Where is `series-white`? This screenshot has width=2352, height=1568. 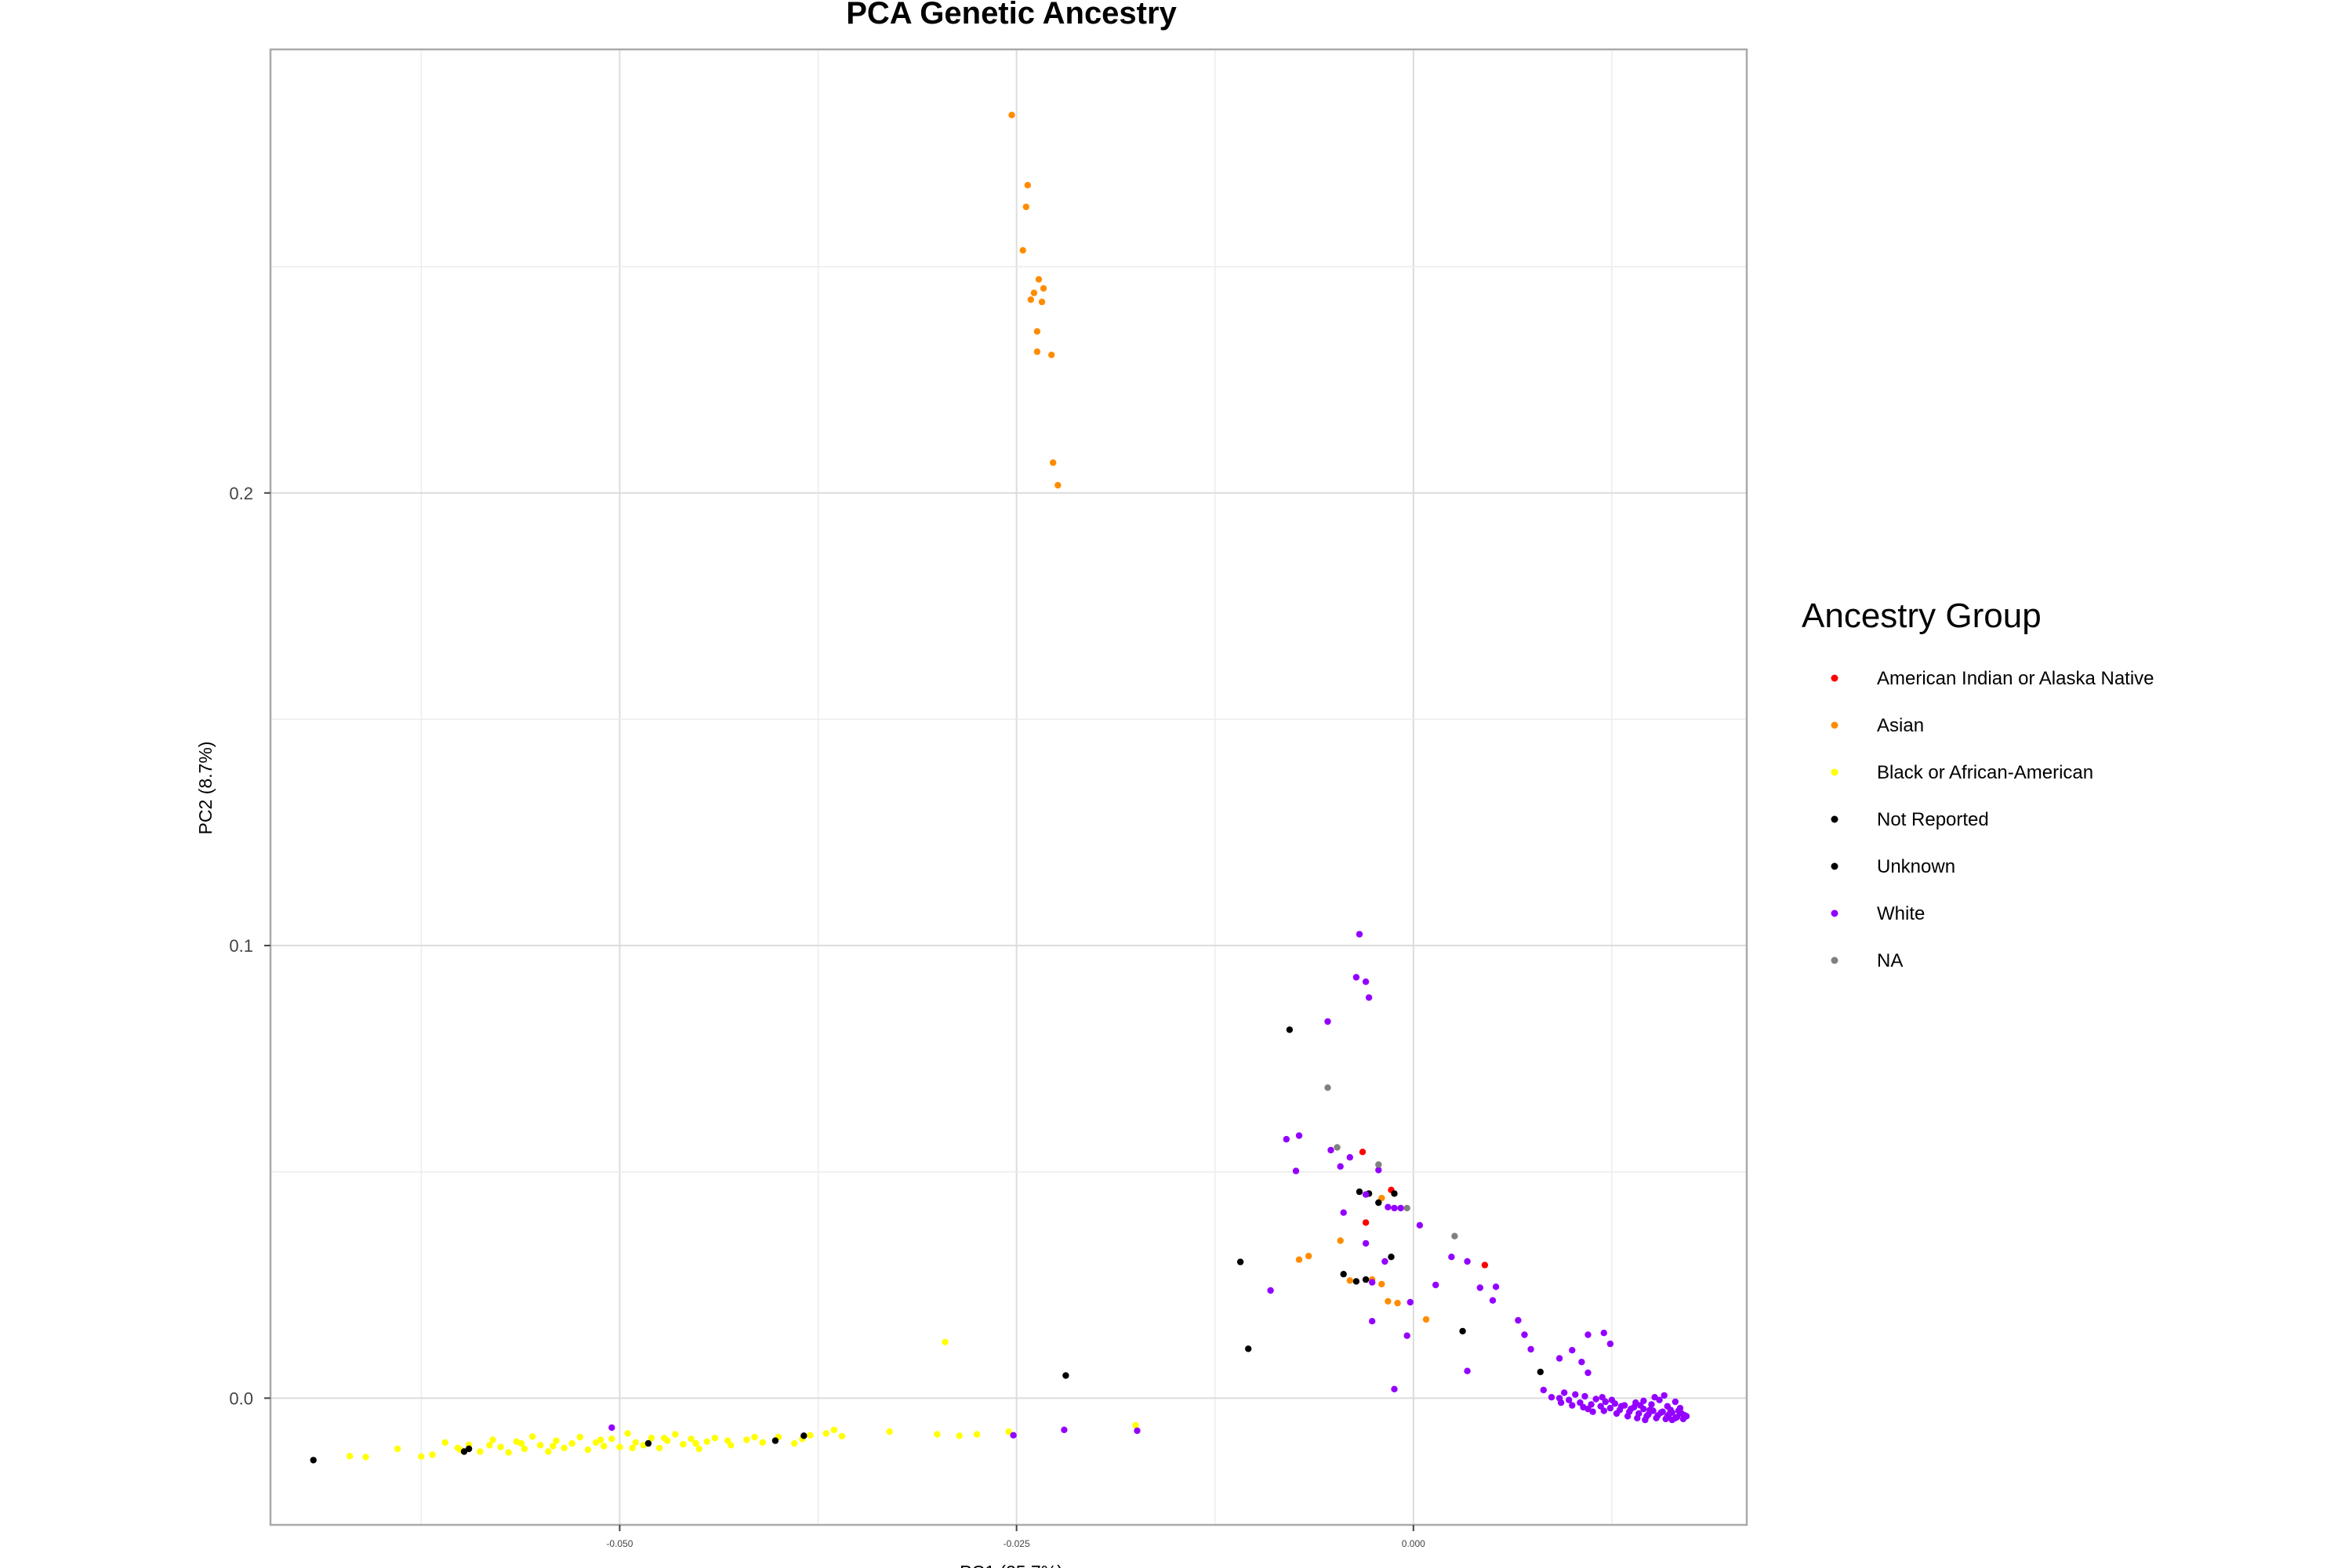
series-white is located at coordinates (1149, 1185).